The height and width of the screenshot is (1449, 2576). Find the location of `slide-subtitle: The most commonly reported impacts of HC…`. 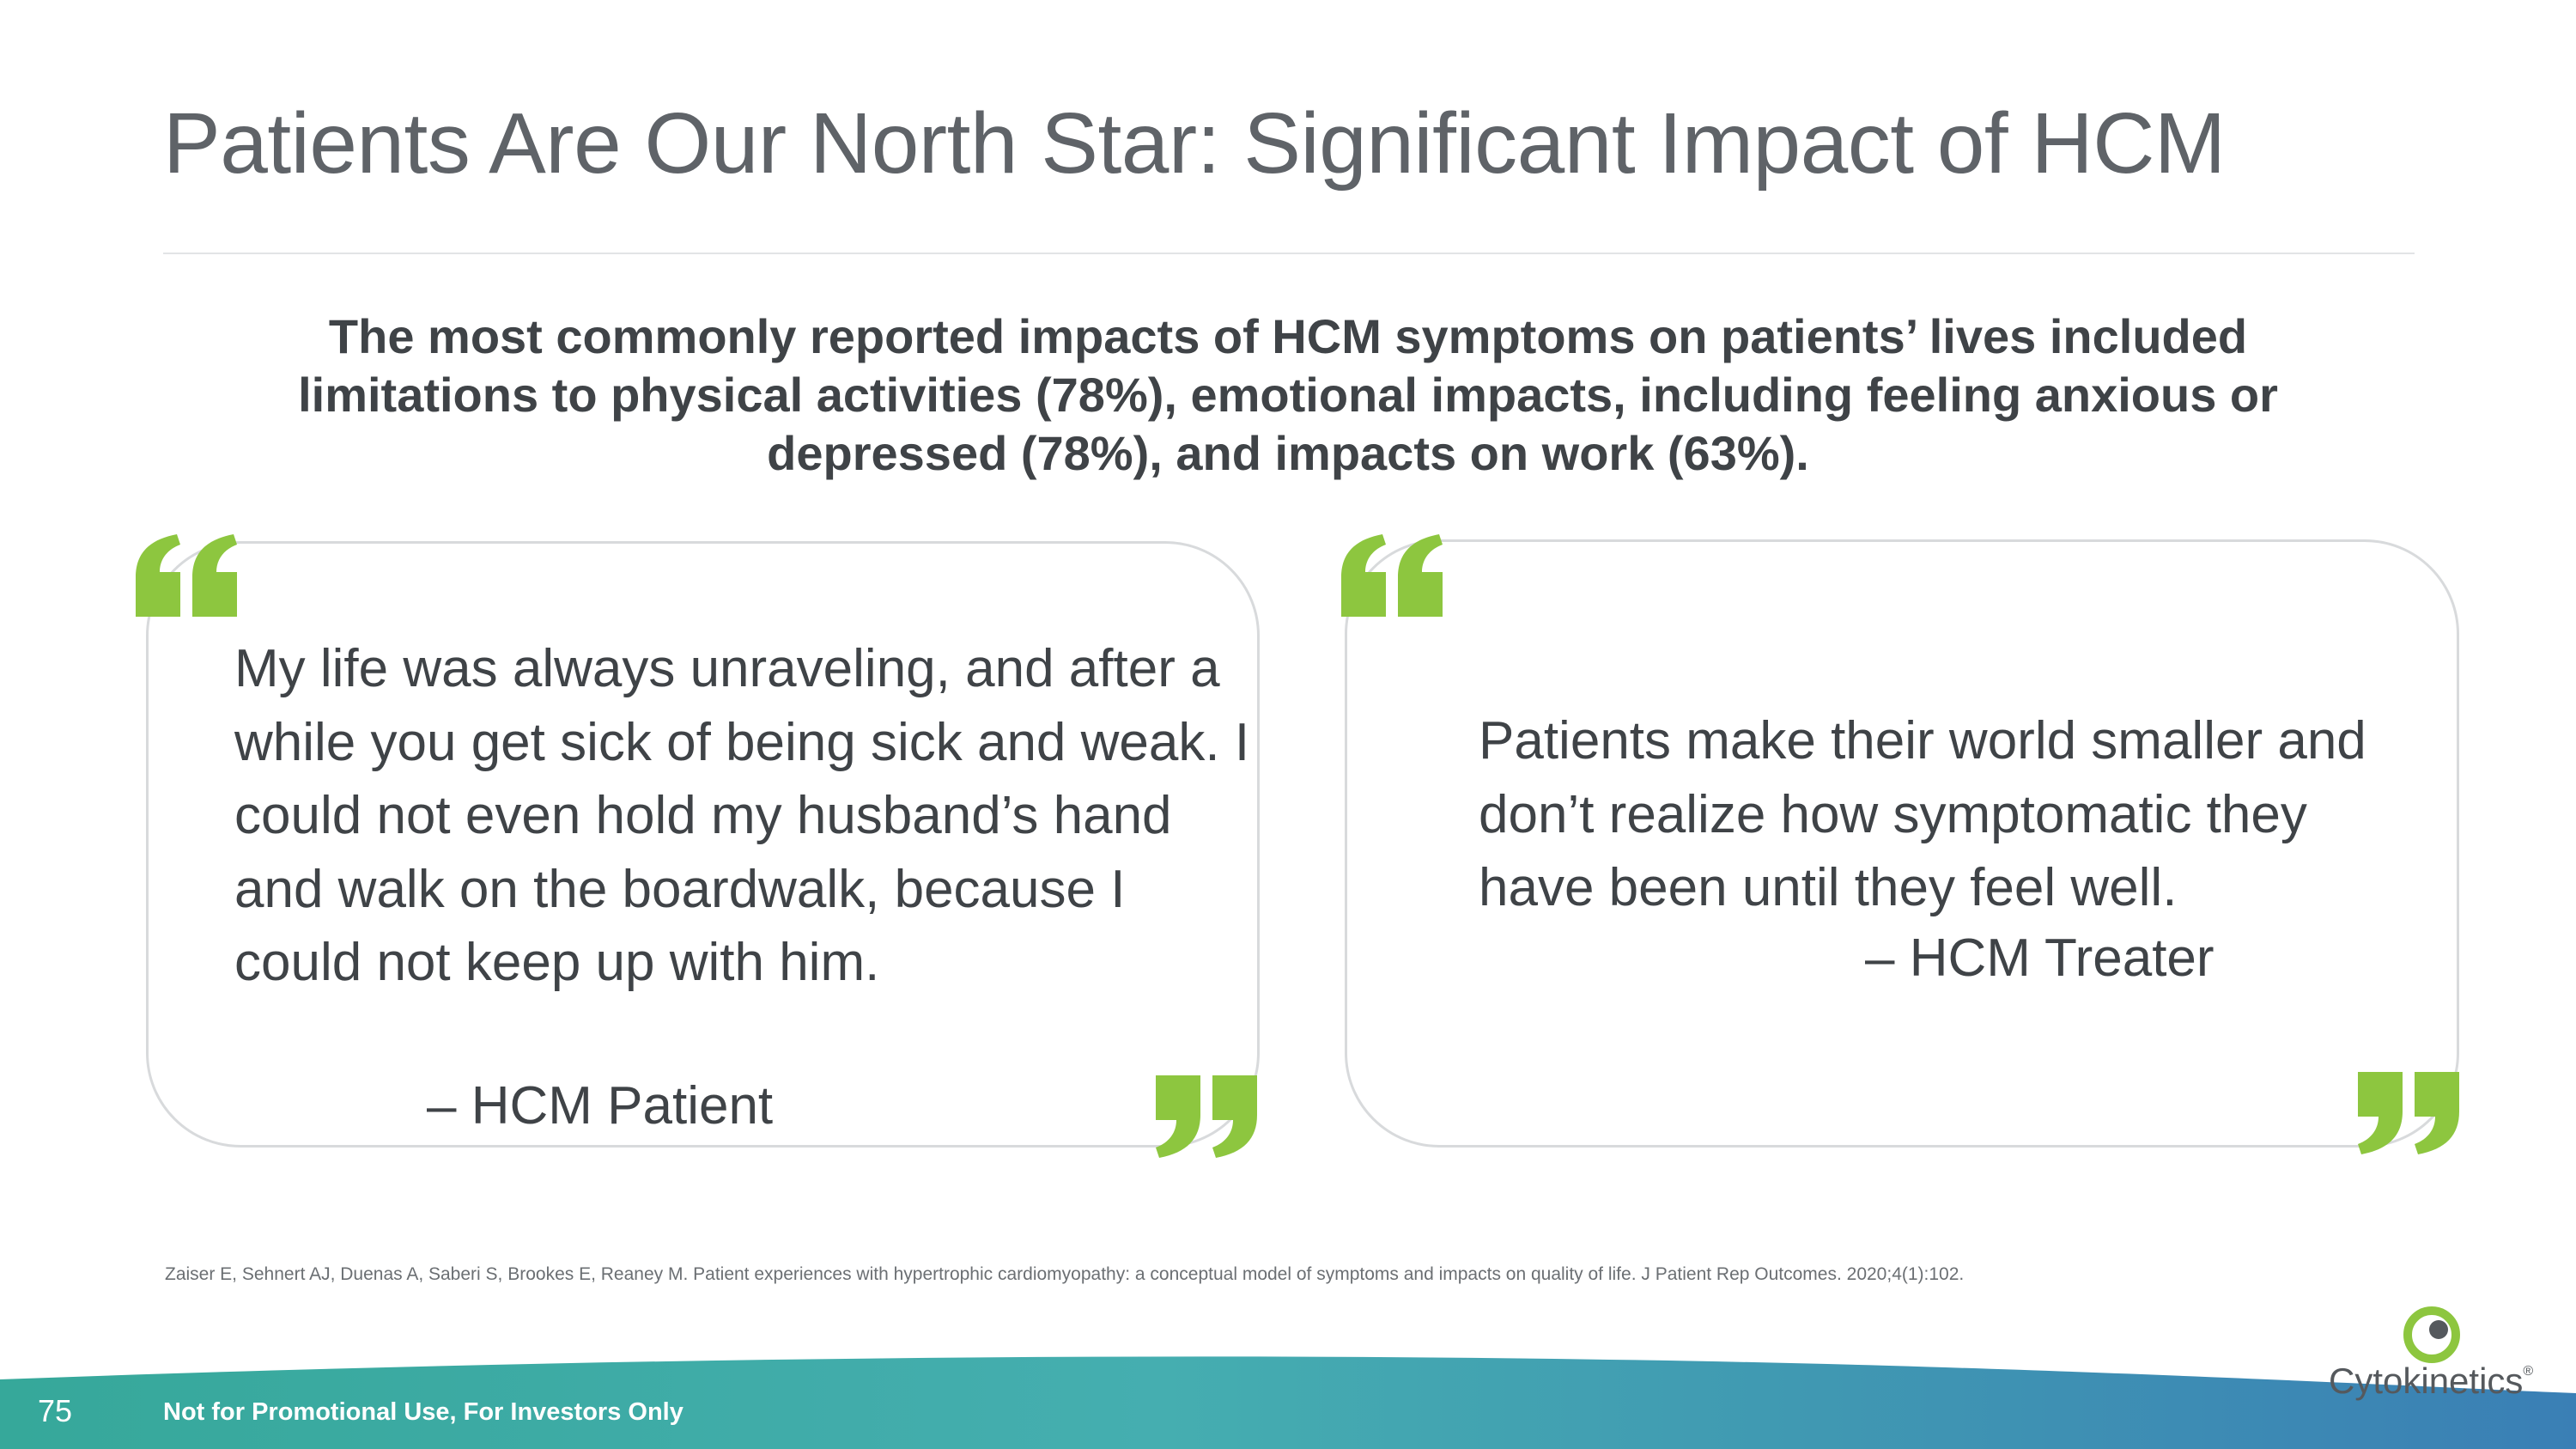

slide-subtitle: The most commonly reported impacts of HC… is located at coordinates (1288, 394).